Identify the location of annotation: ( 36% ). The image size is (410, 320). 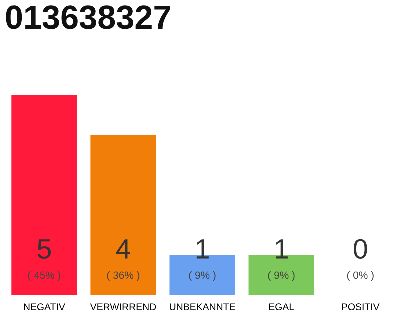
(123, 276).